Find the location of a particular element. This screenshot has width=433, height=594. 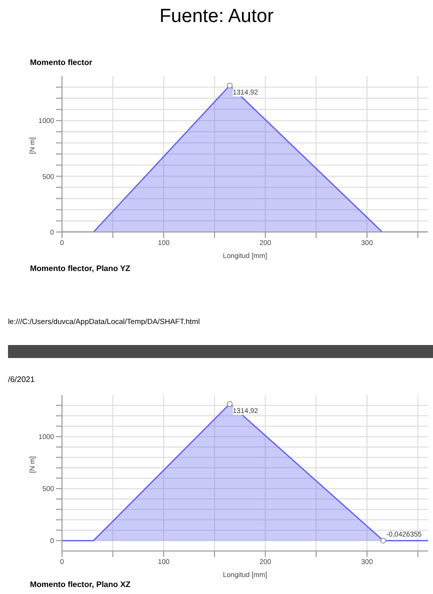

text: /6/2021 is located at coordinates (21, 379).